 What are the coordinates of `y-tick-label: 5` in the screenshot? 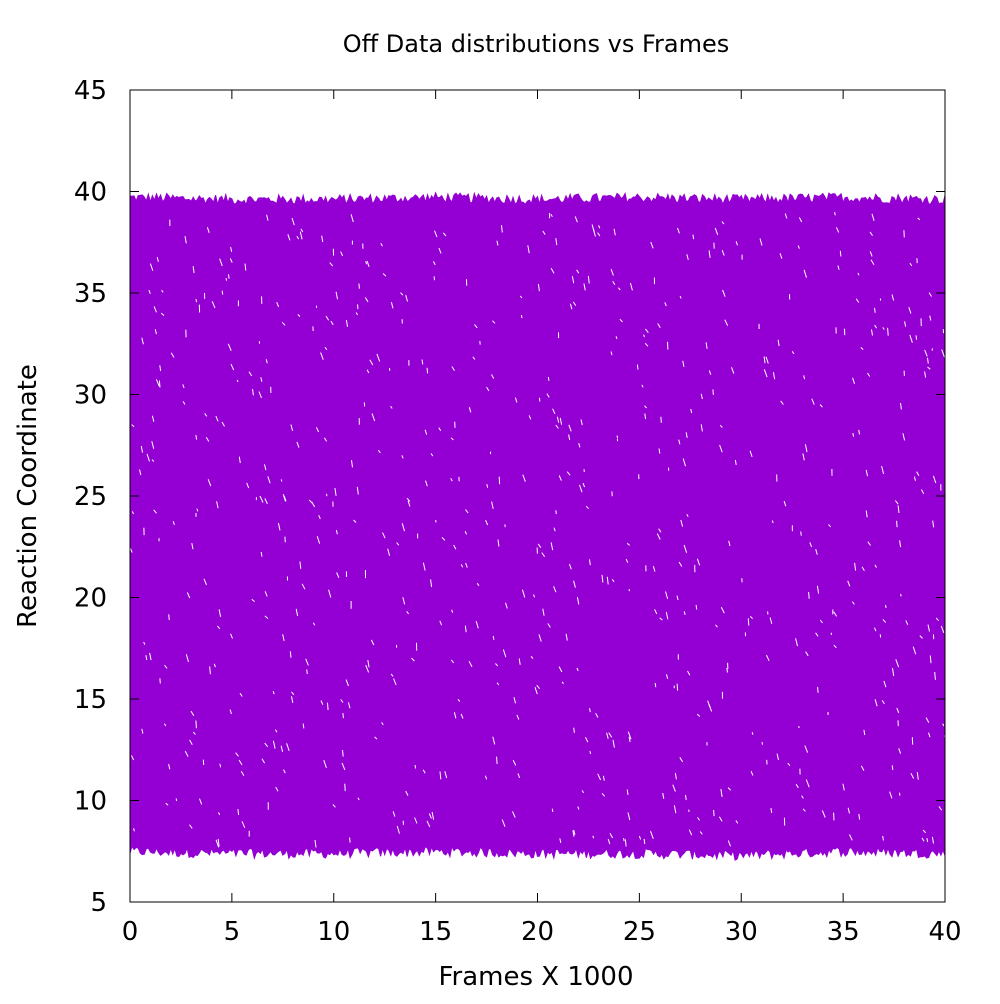 It's located at (98, 903).